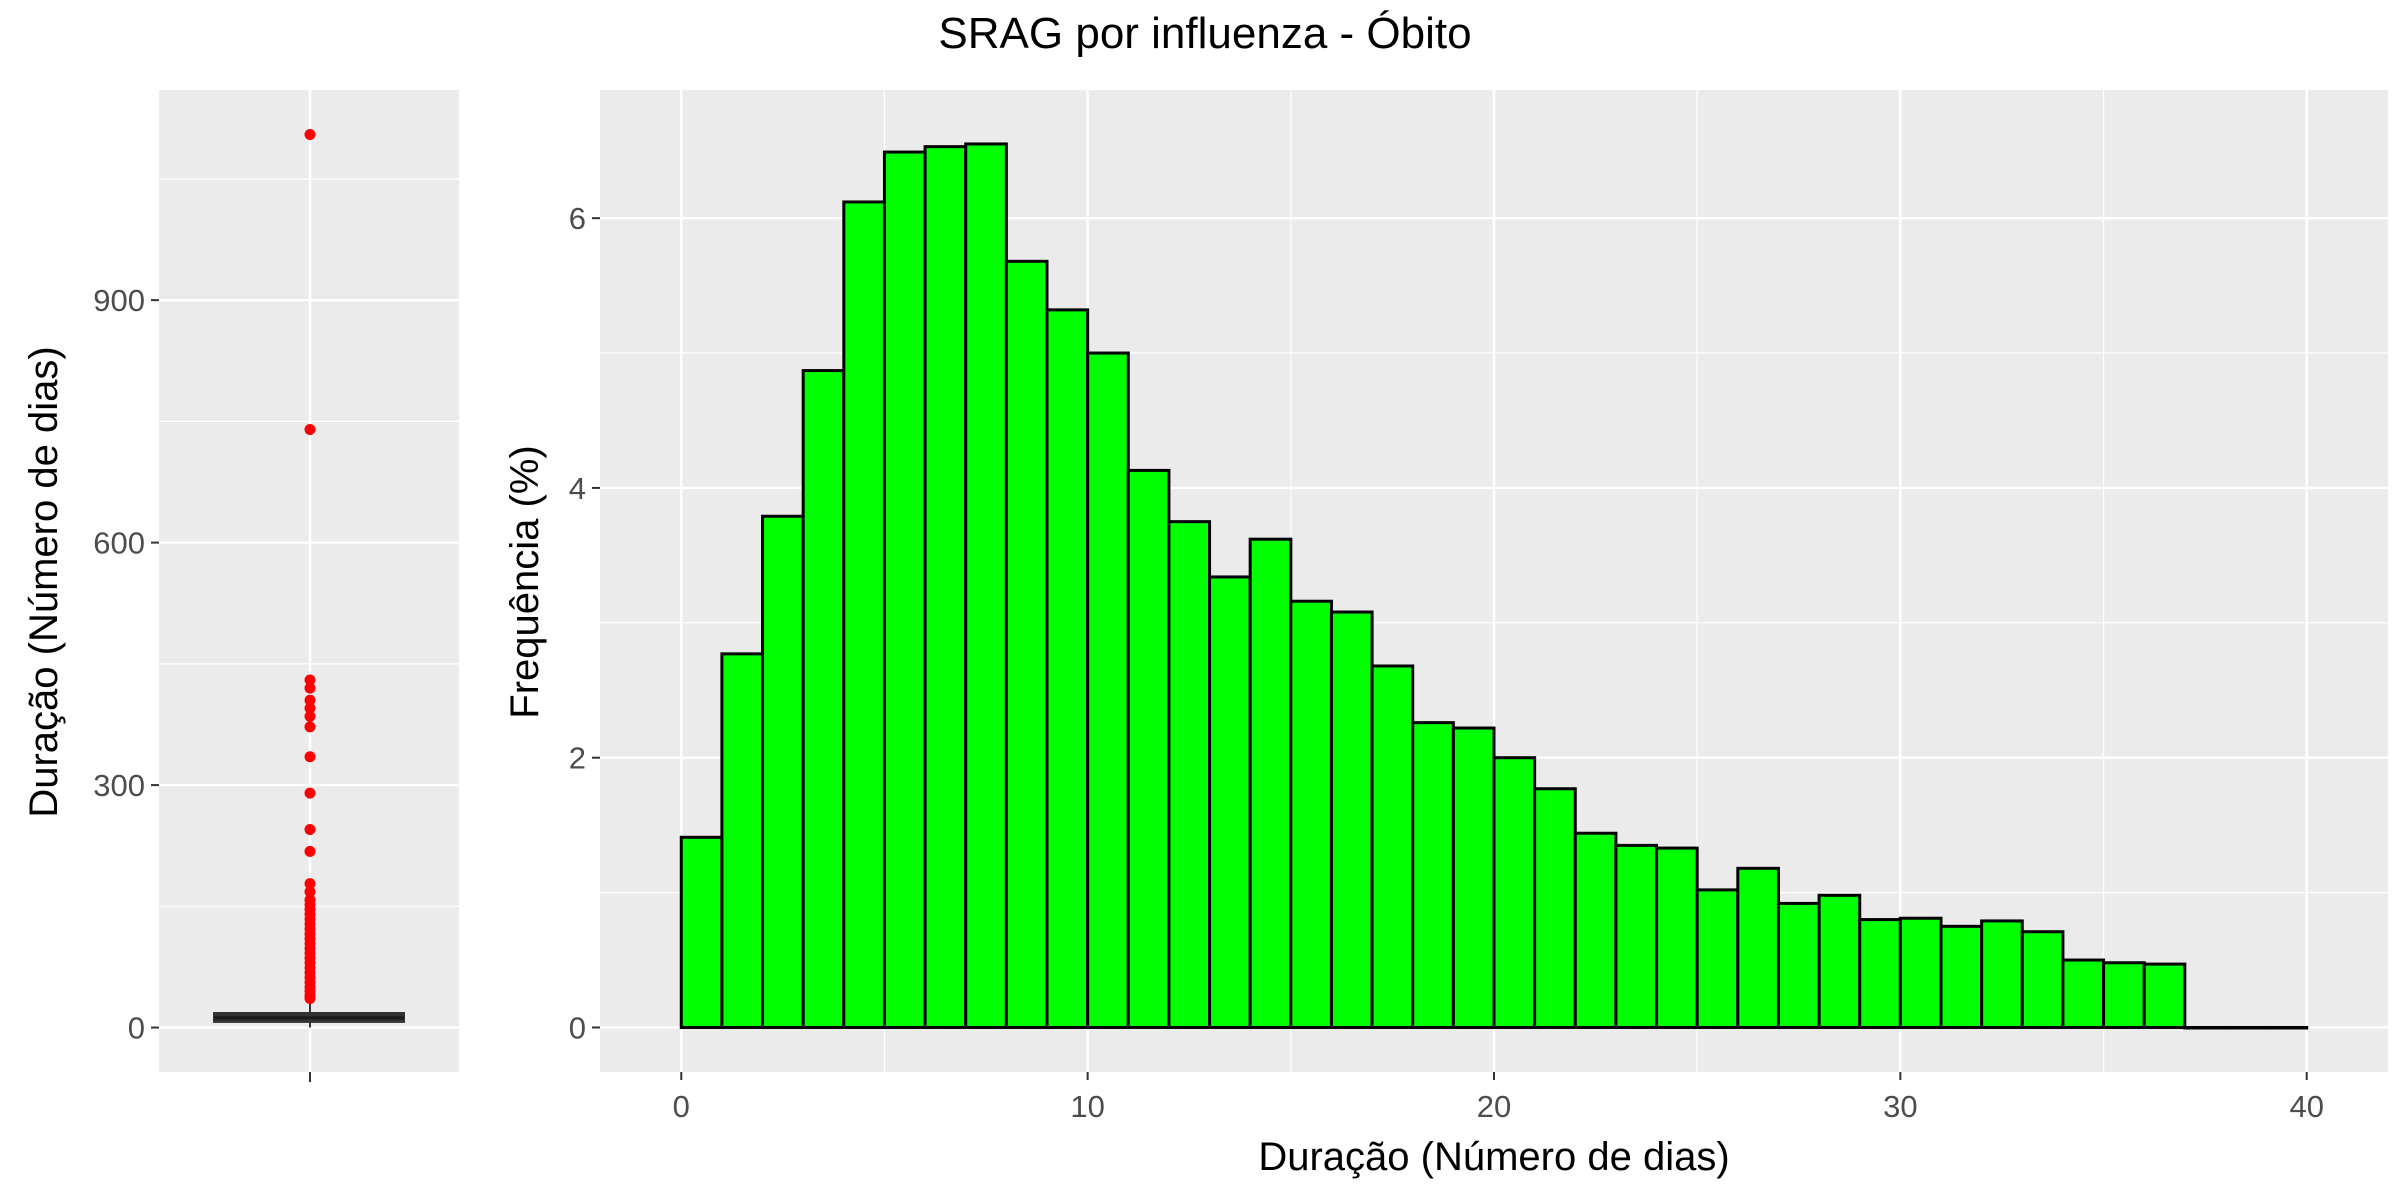 The height and width of the screenshot is (1200, 2400). Describe the element at coordinates (1494, 1106) in the screenshot. I see `histogram-x-tick-label: 20` at that location.